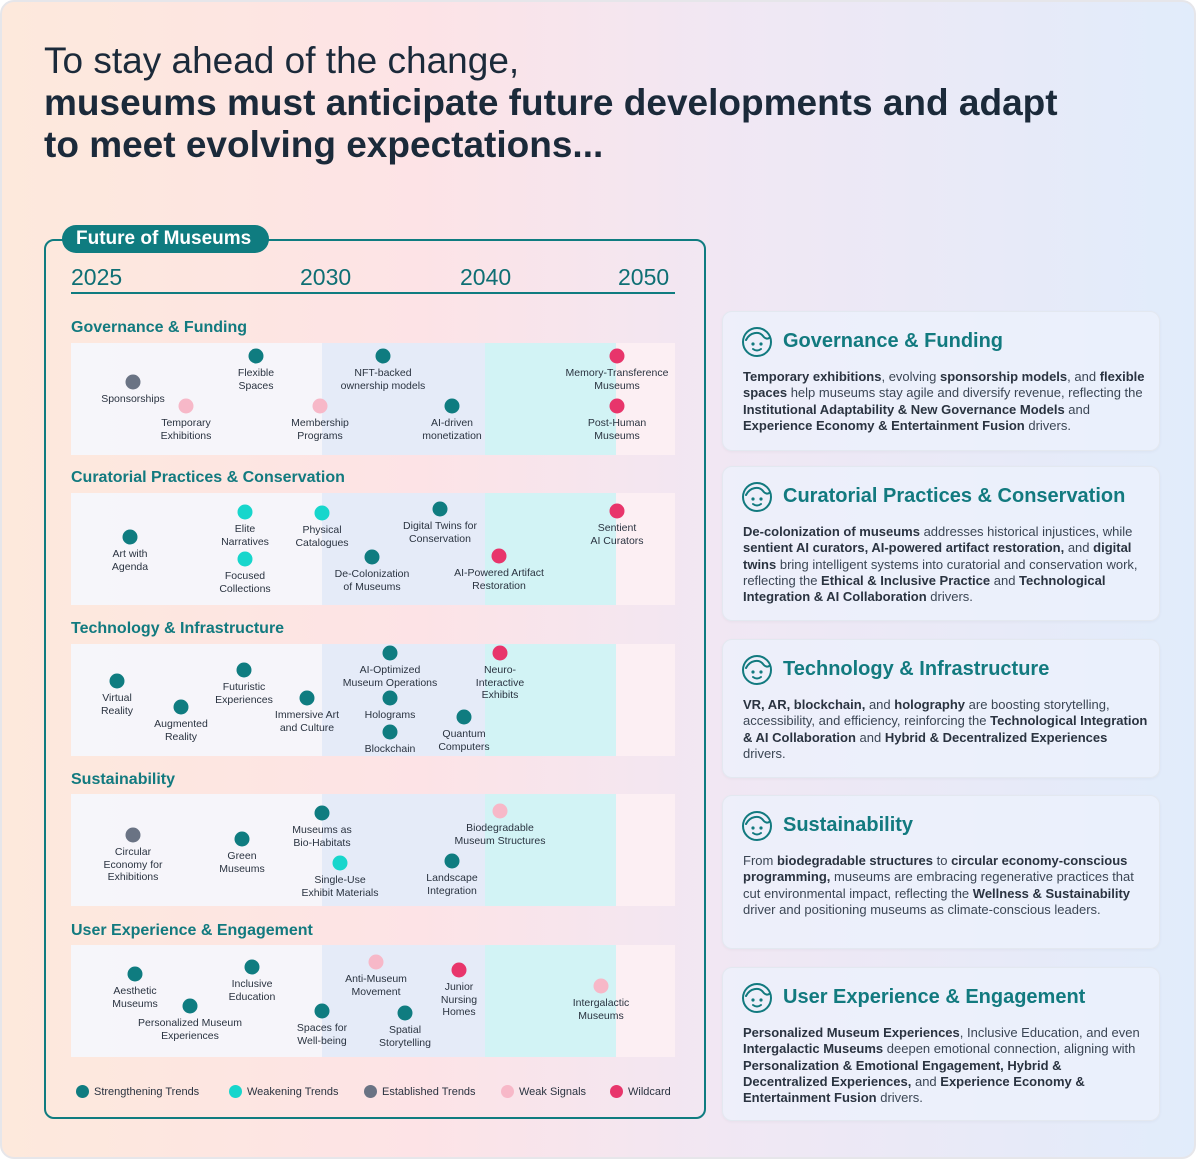  Describe the element at coordinates (757, 670) in the screenshot. I see `face-icon` at that location.